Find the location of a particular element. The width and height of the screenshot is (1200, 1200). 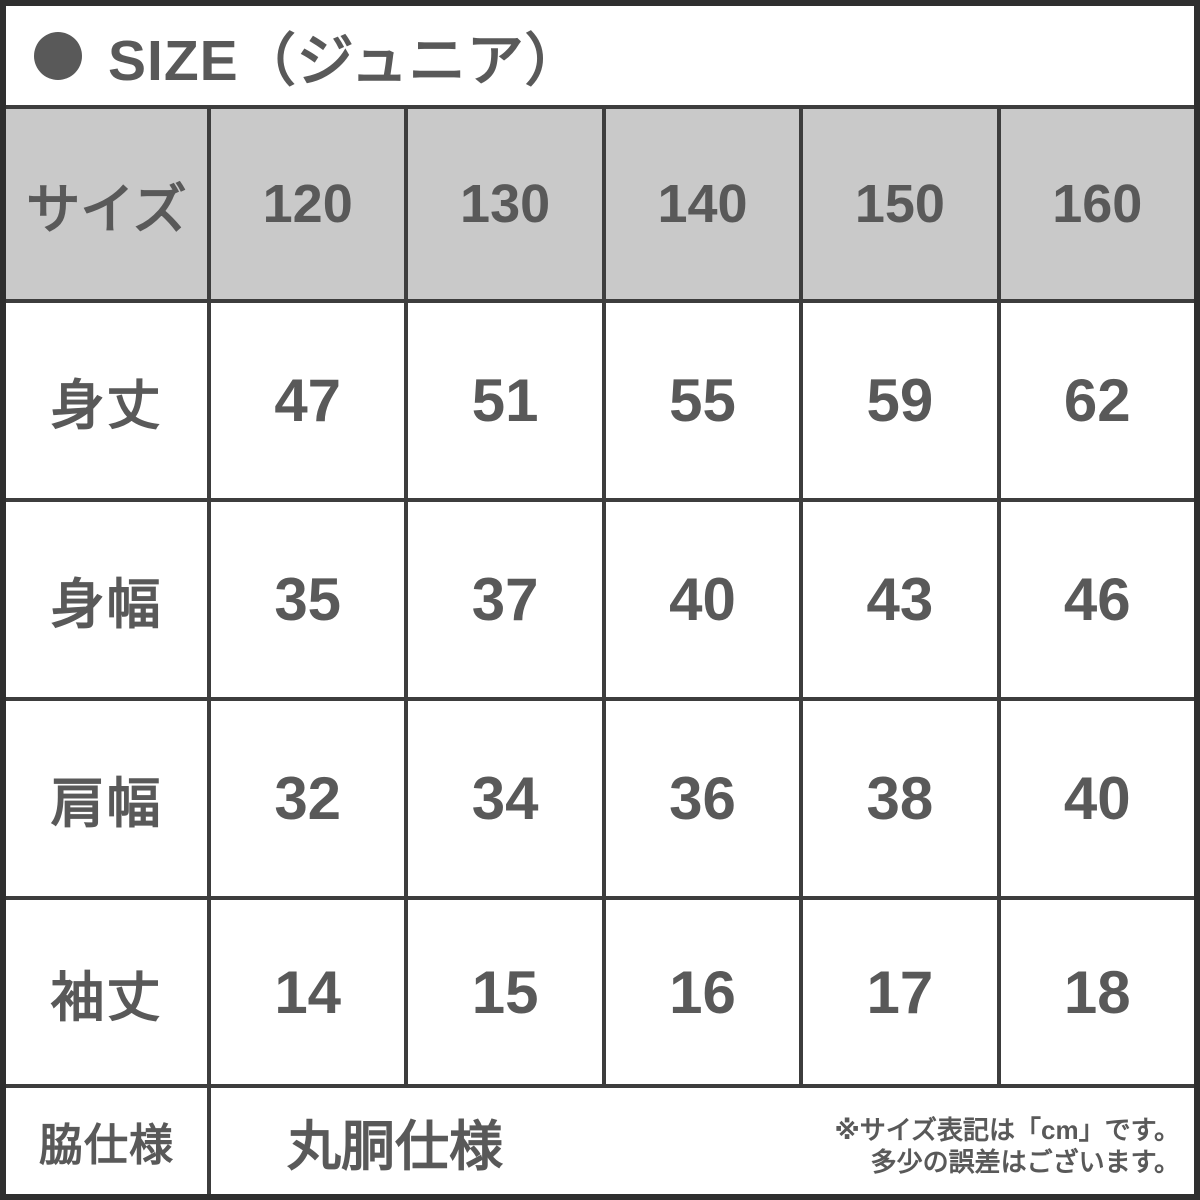

table-cell-sleeve-120: 14 is located at coordinates (308, 992).